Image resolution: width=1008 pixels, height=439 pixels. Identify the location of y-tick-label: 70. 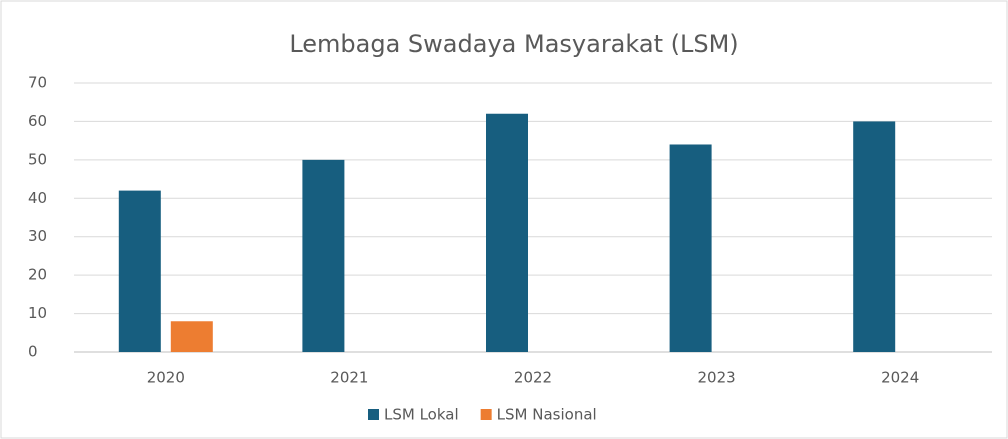
(37, 83).